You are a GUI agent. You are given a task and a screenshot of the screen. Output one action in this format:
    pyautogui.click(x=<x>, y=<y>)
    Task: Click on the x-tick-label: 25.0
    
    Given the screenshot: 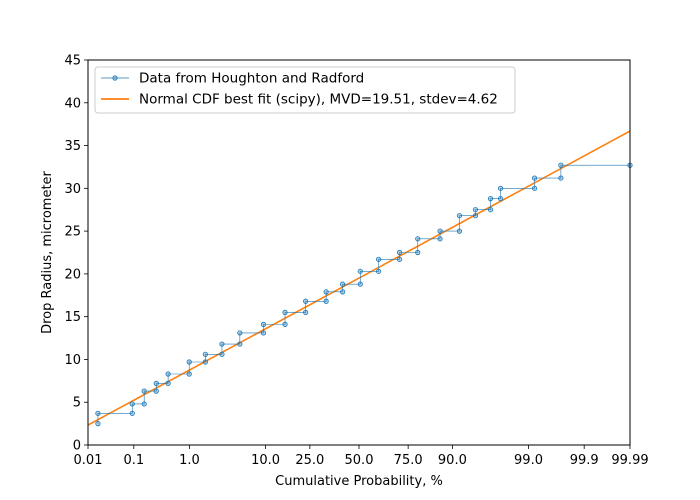 What is the action you would take?
    pyautogui.click(x=309, y=460)
    